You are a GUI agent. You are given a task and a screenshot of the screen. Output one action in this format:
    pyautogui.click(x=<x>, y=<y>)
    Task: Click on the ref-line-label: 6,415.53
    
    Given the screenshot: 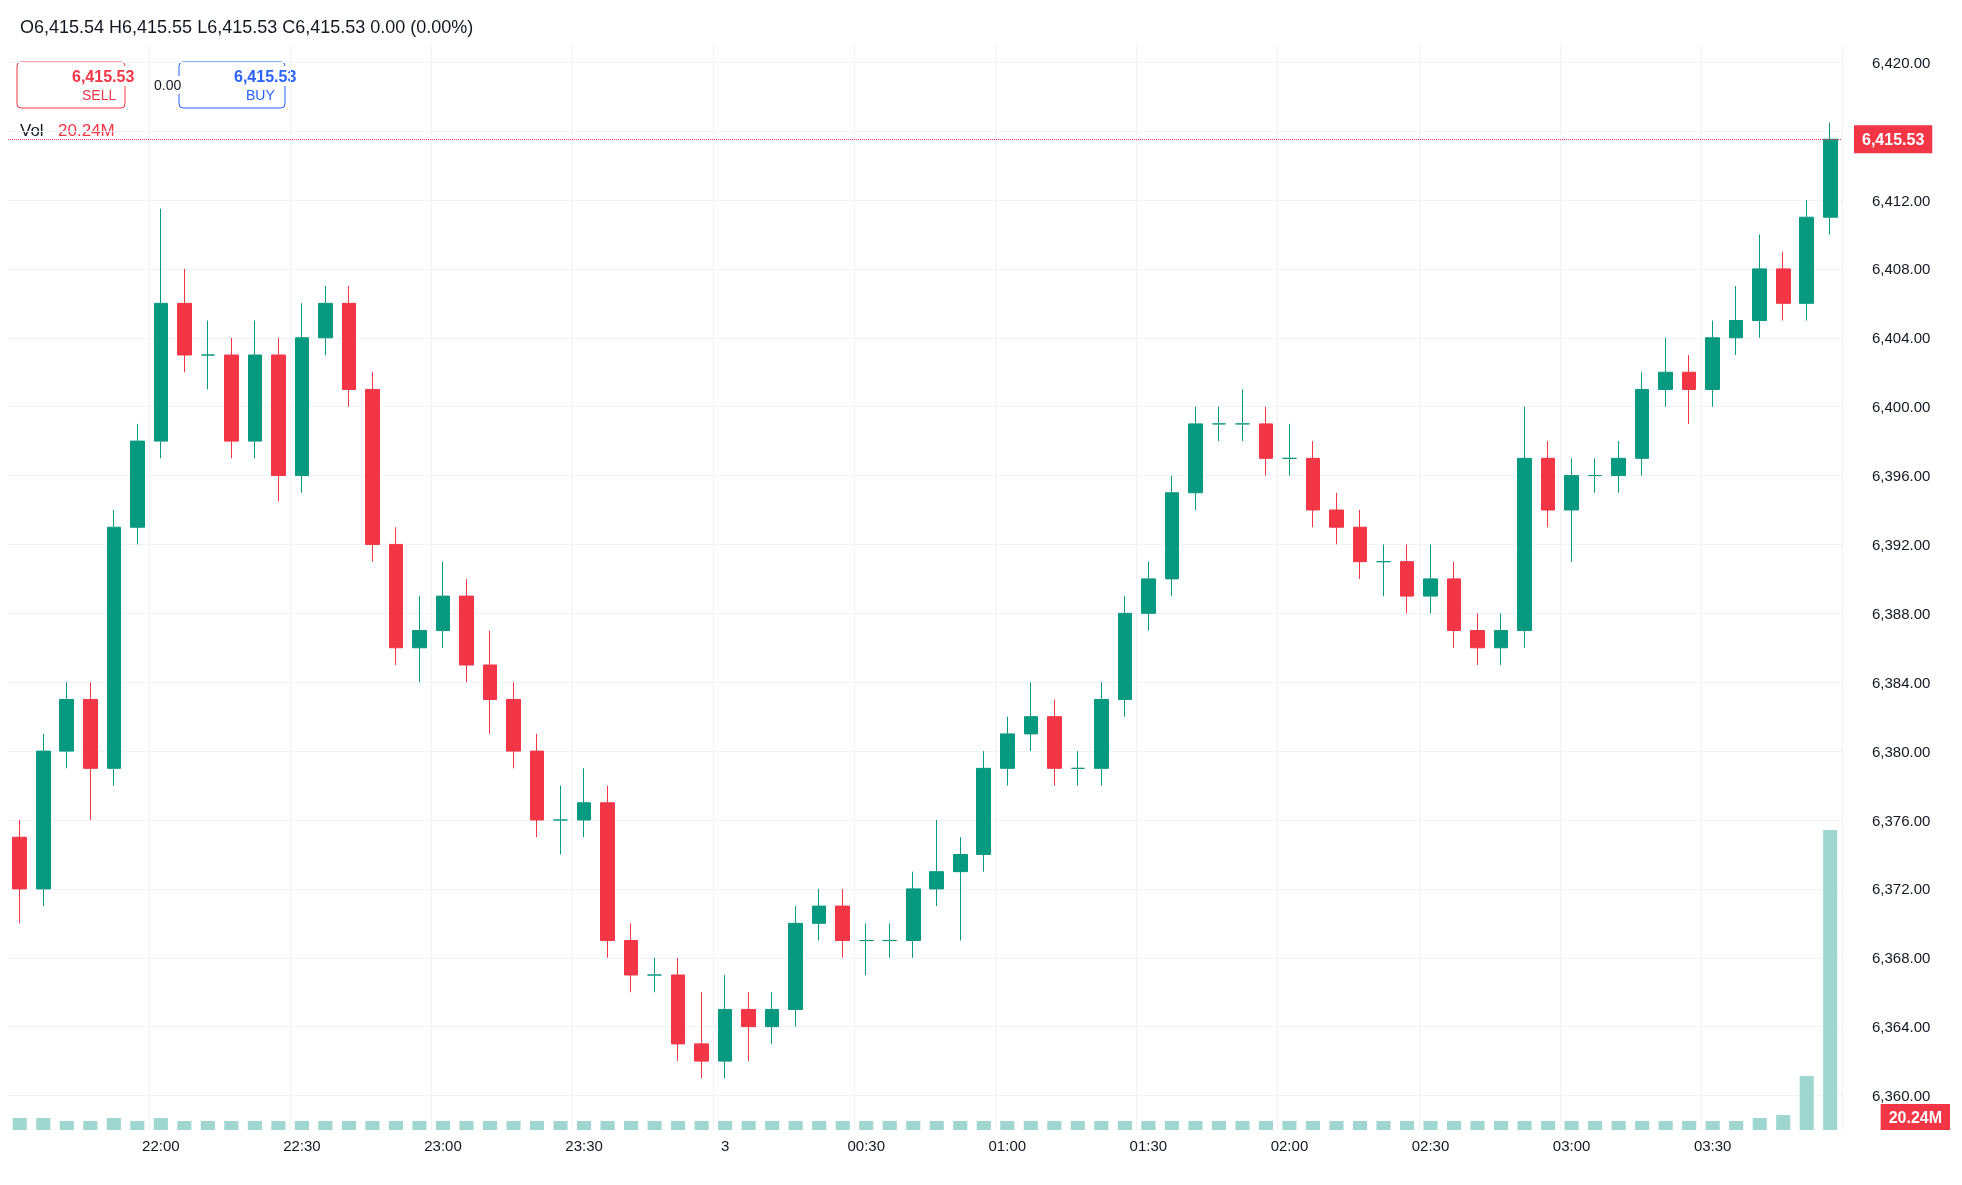 What is the action you would take?
    pyautogui.click(x=1893, y=139)
    